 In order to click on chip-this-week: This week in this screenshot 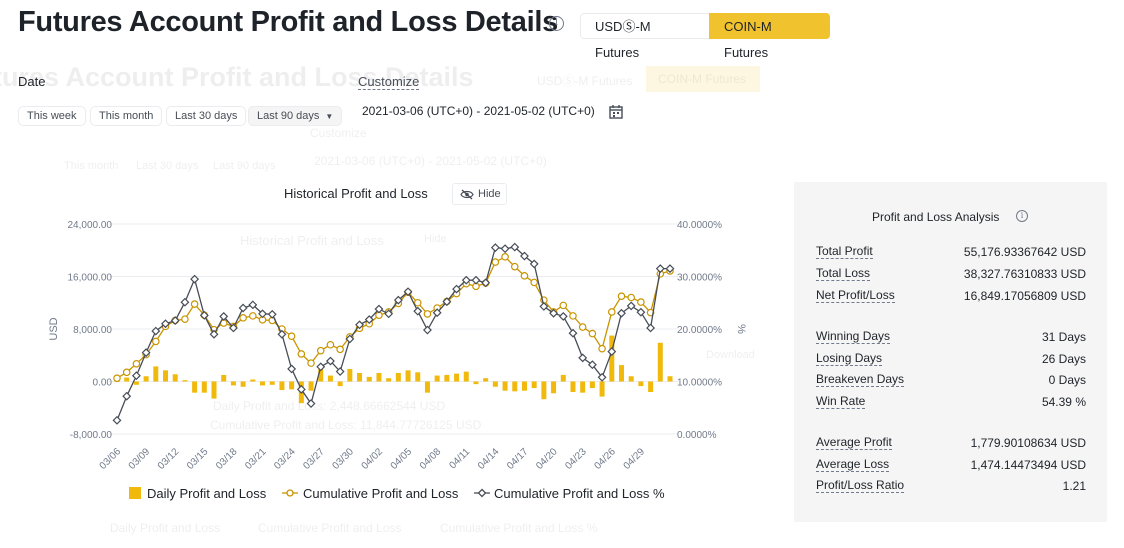, I will do `click(52, 116)`.